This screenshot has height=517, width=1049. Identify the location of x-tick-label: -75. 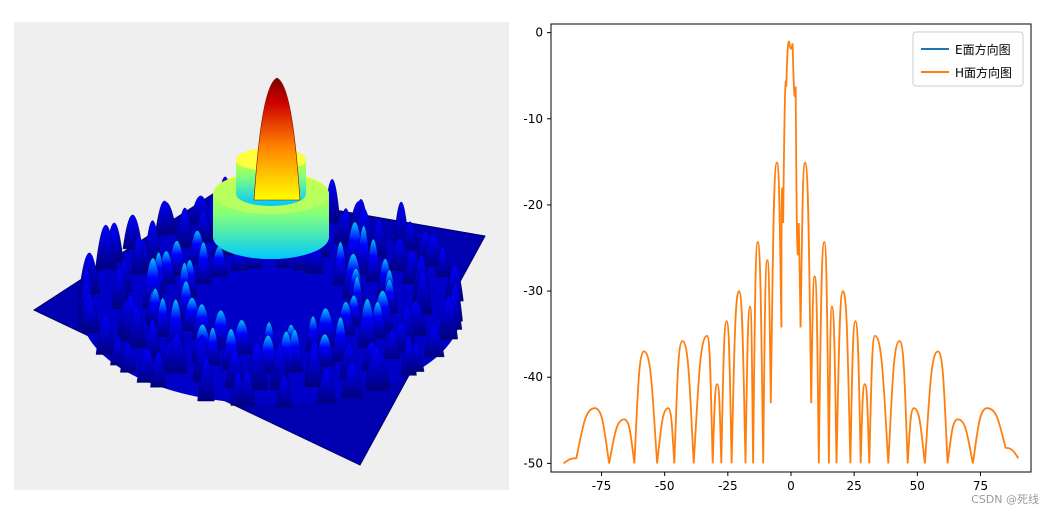
(602, 486).